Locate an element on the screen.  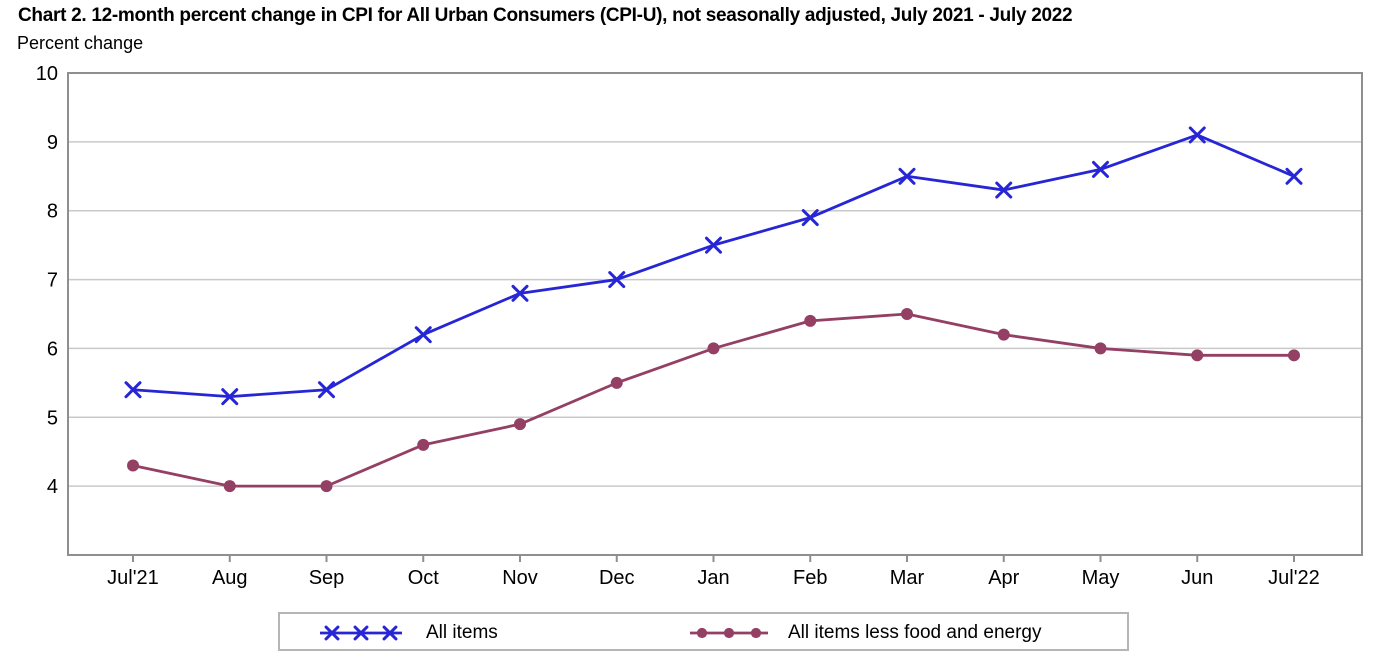
x-tick-label: Jun is located at coordinates (1197, 578).